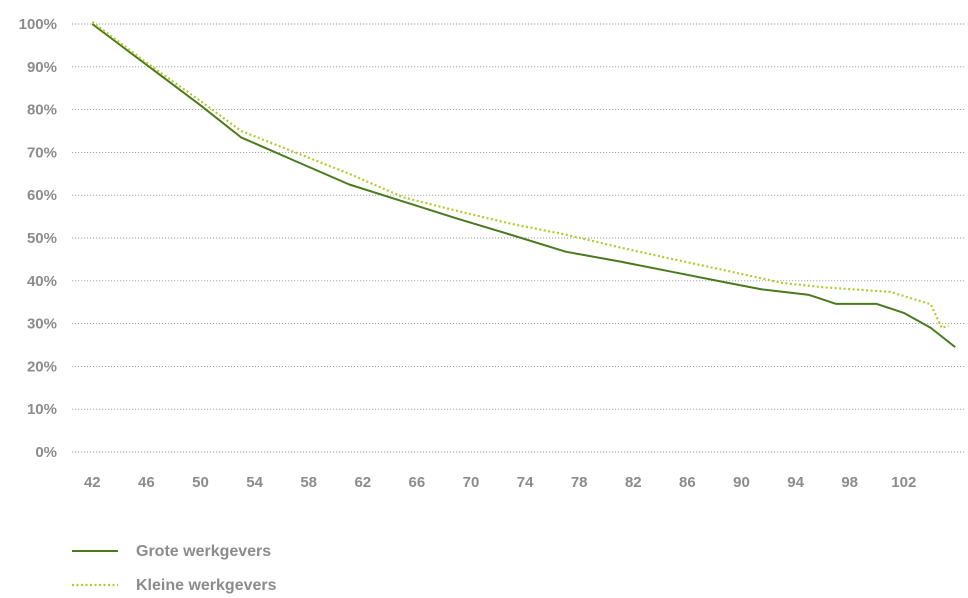 The image size is (968, 598). I want to click on x-tick-label: 94, so click(795, 482).